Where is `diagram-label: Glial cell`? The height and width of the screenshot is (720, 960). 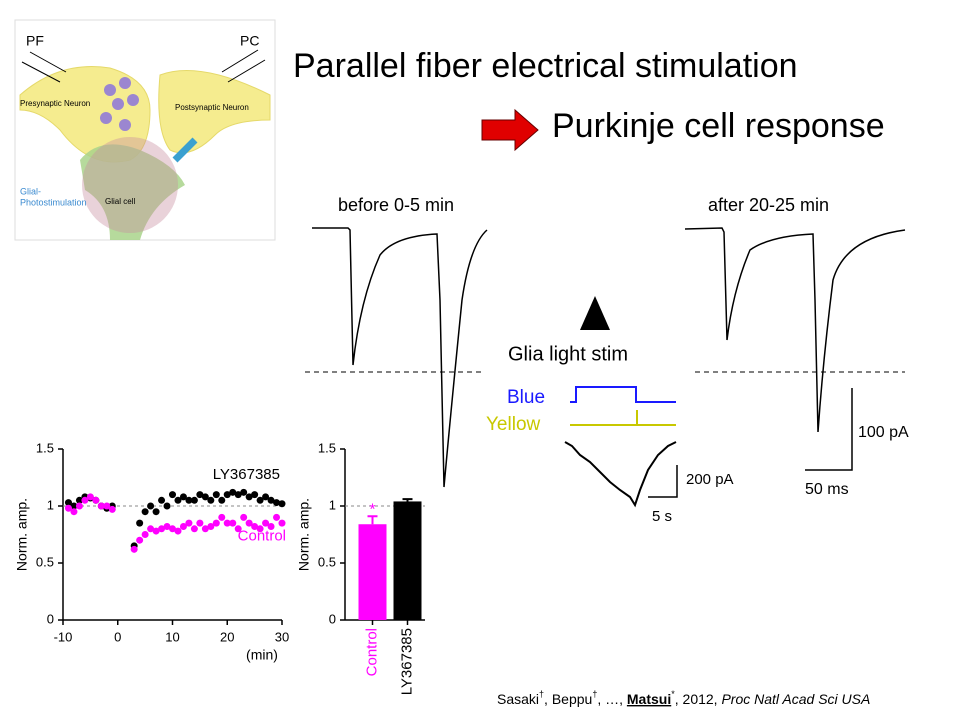
diagram-label: Glial cell is located at coordinates (120, 201).